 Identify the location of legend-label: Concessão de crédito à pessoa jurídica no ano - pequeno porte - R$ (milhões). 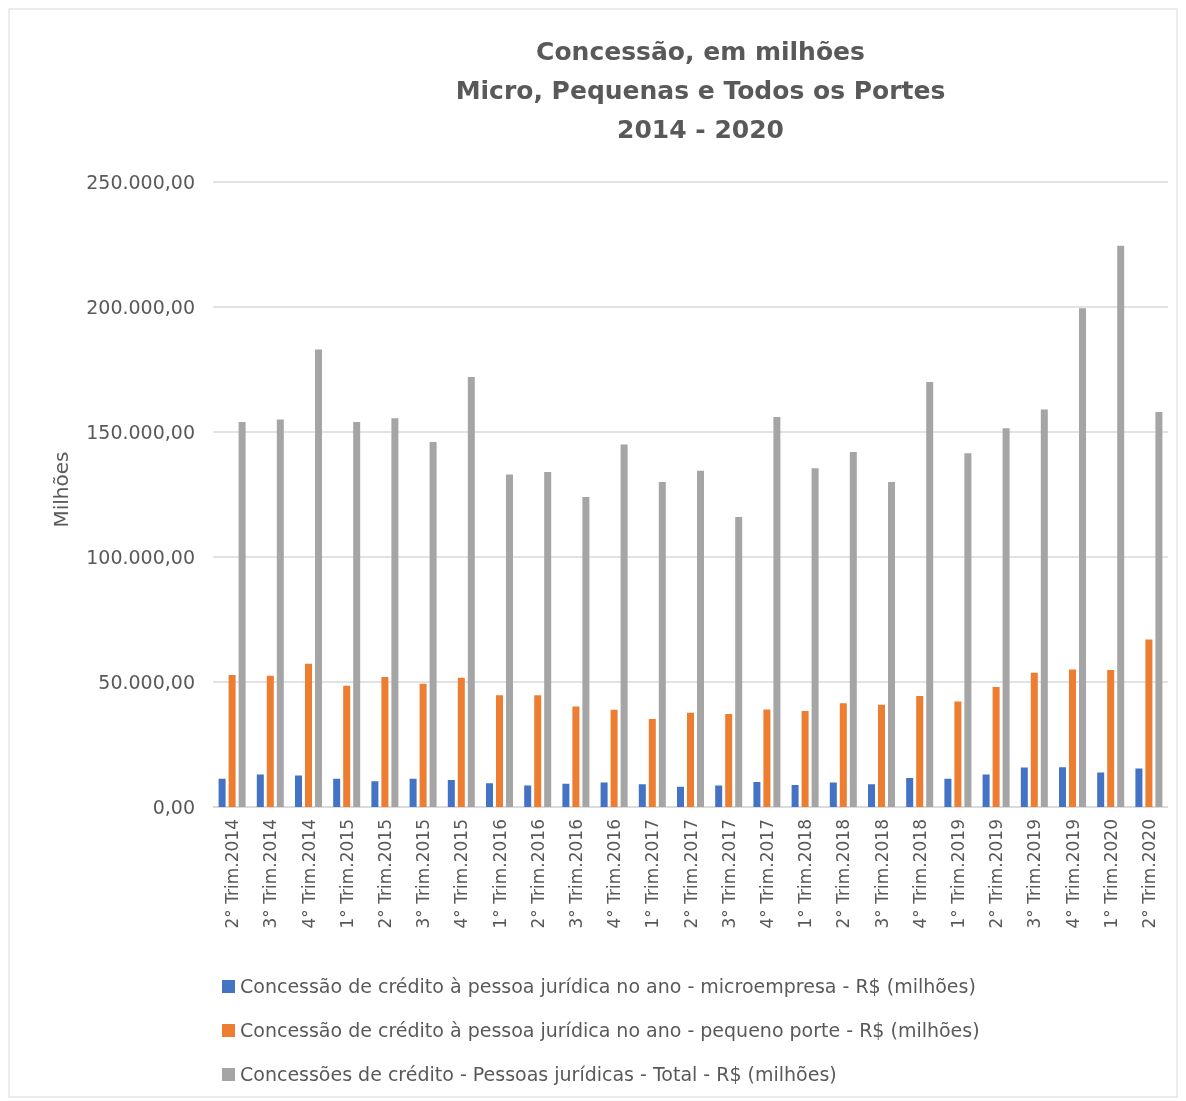
(610, 1030).